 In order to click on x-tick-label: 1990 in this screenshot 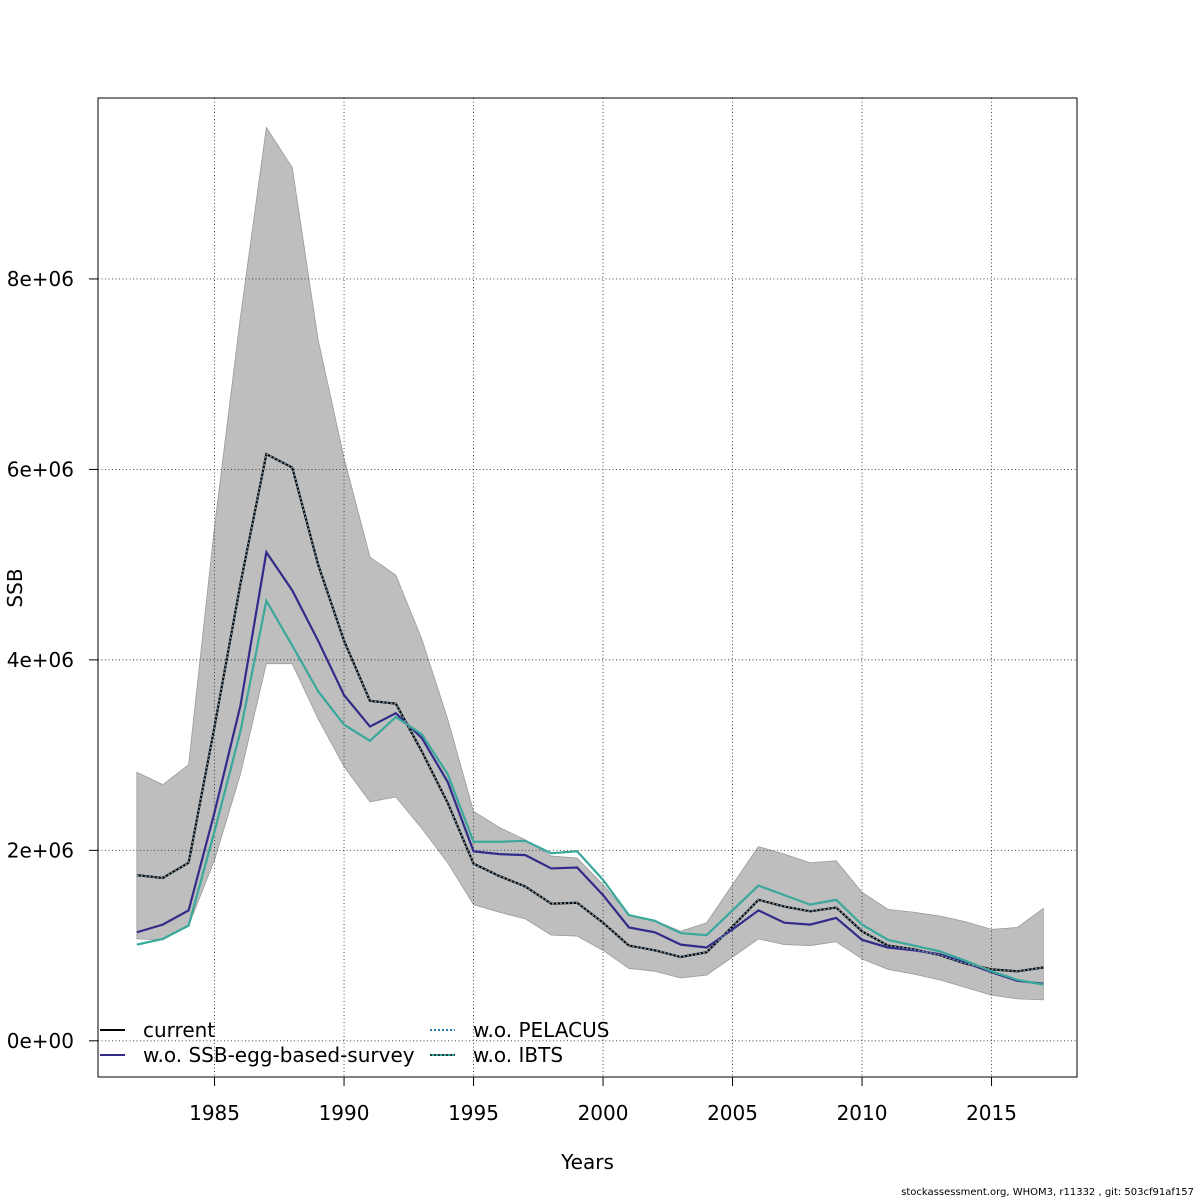, I will do `click(344, 1113)`.